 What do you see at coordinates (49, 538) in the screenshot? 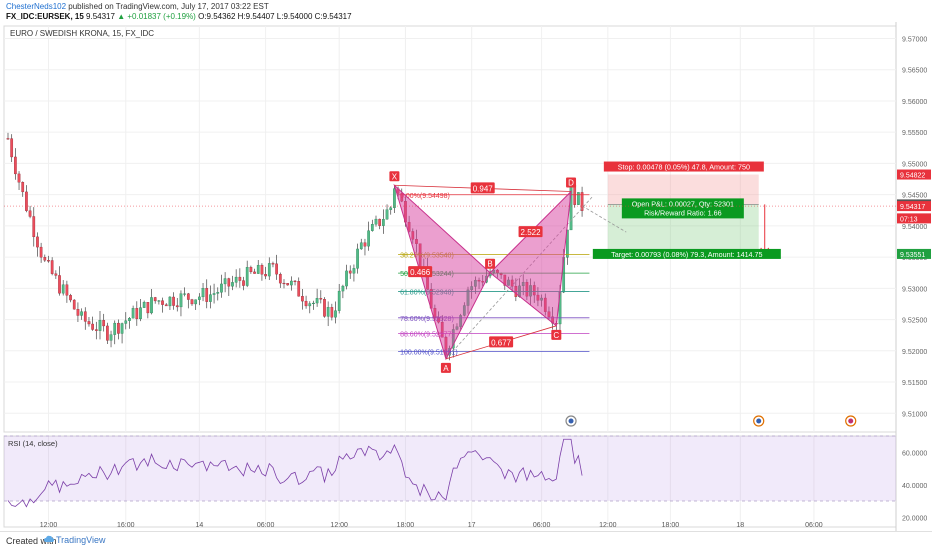
I see `tradingview-cloud-icon` at bounding box center [49, 538].